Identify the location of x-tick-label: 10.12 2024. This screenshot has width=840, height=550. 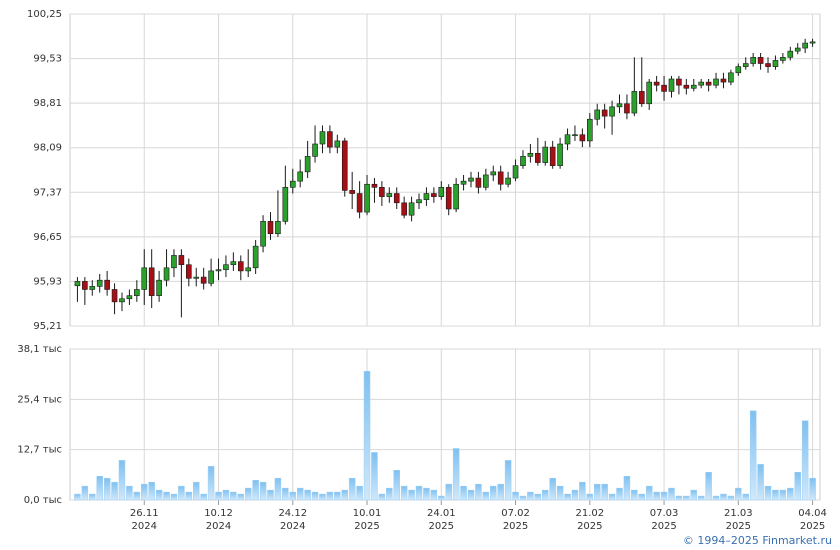
(218, 520).